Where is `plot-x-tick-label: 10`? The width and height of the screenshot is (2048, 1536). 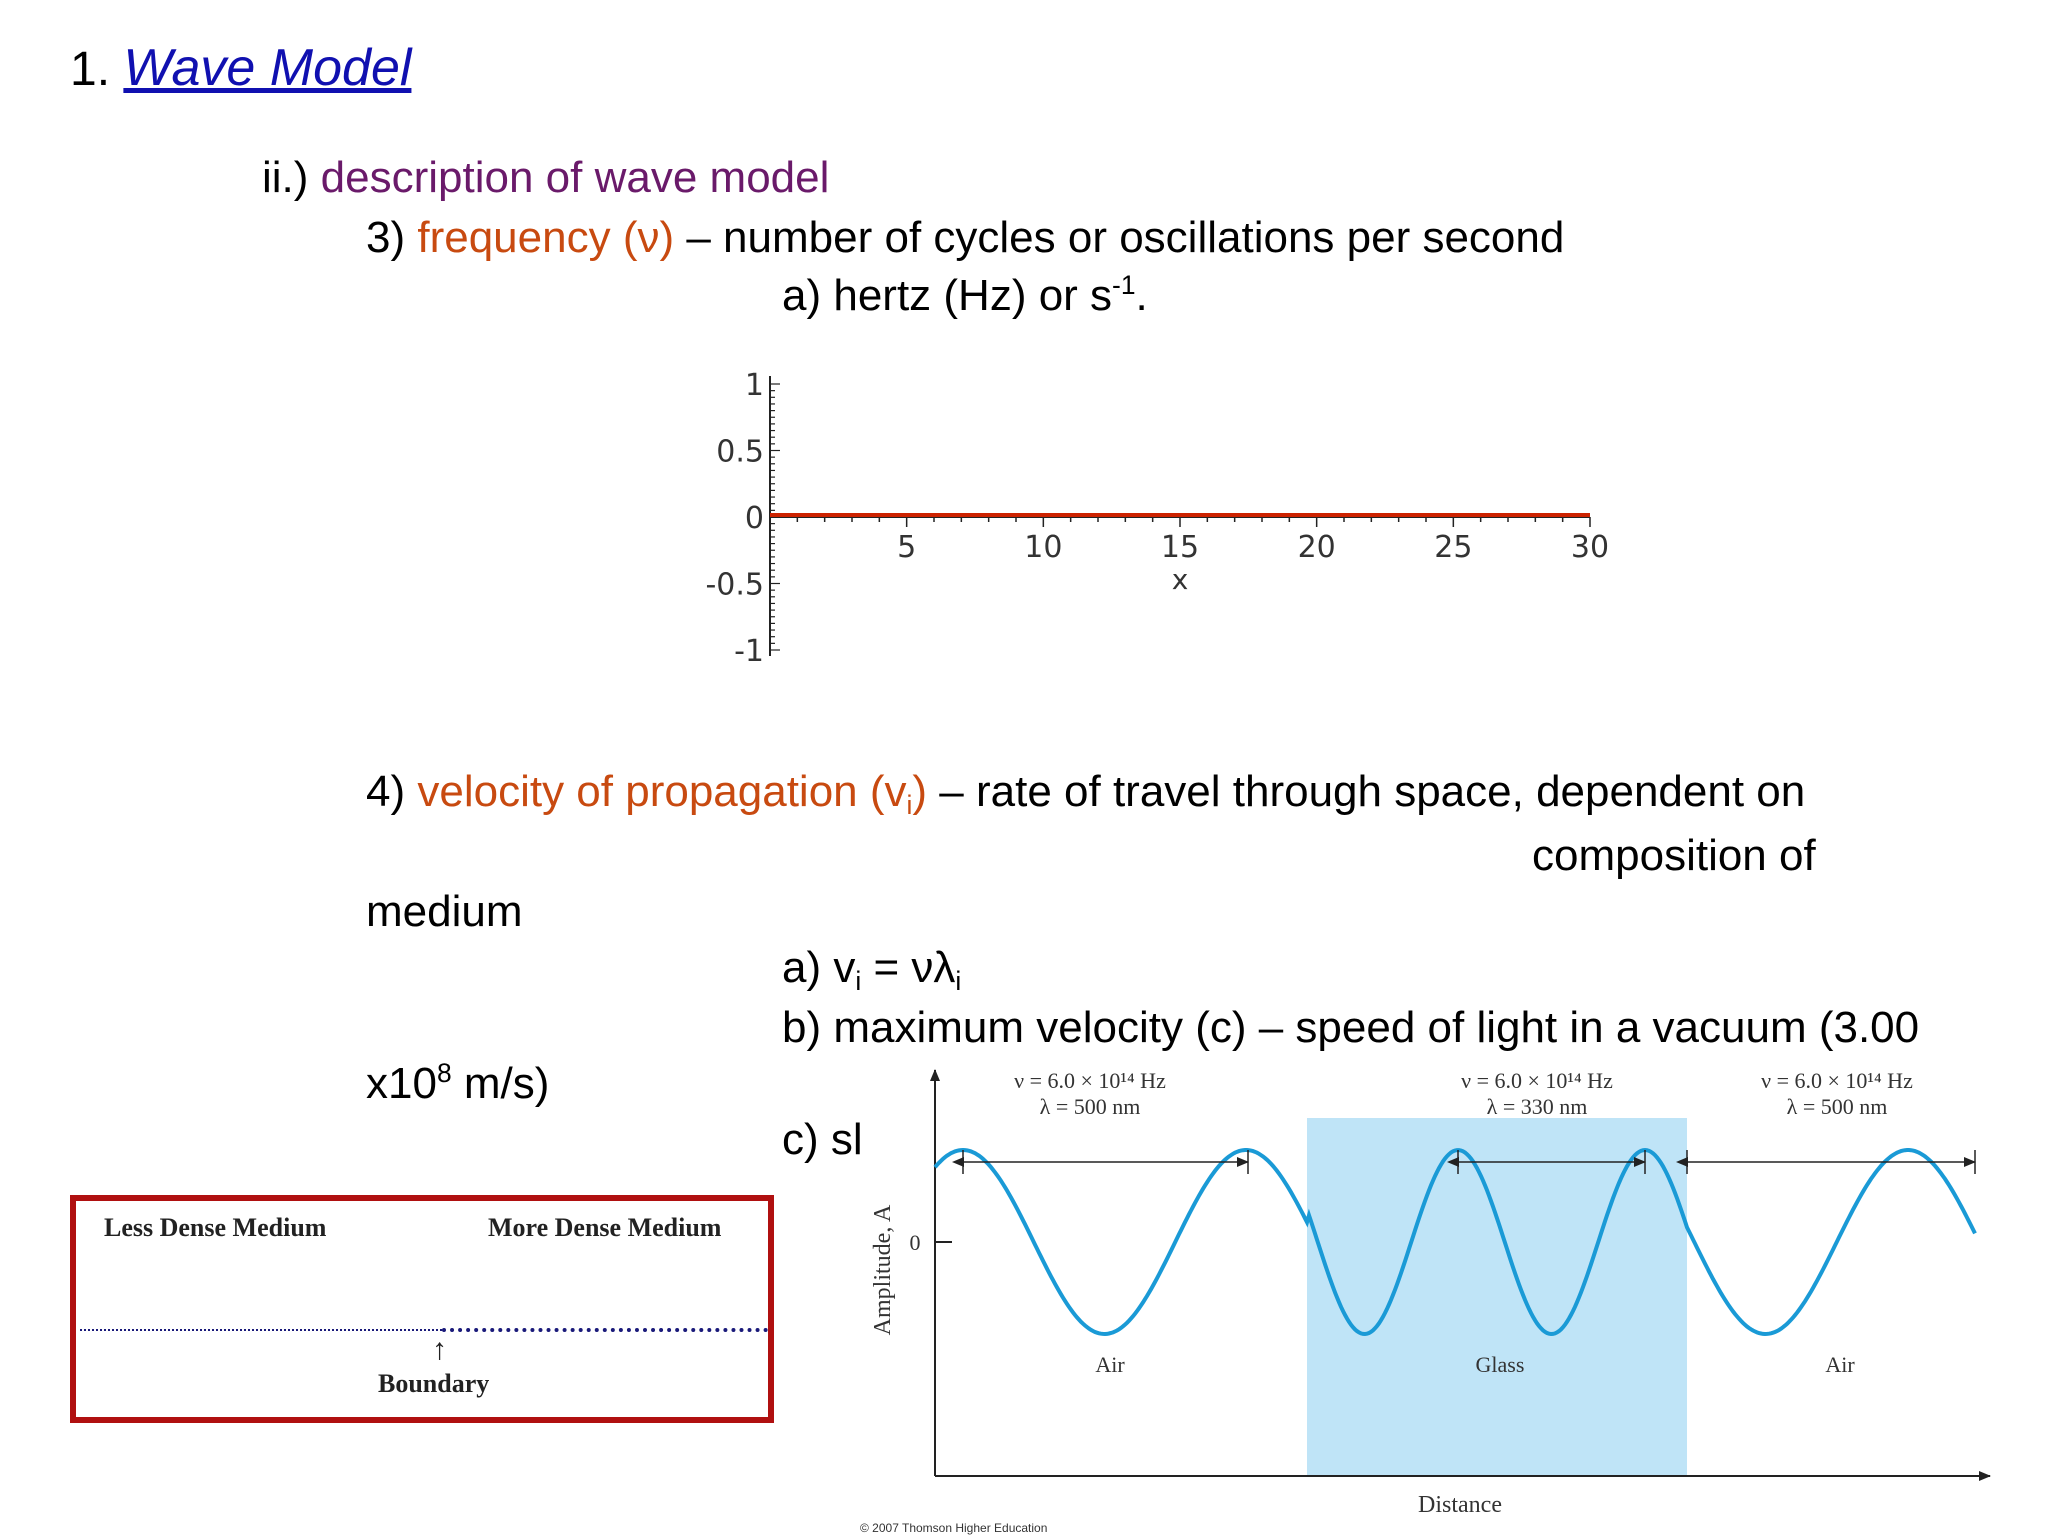
plot-x-tick-label: 10 is located at coordinates (1043, 547).